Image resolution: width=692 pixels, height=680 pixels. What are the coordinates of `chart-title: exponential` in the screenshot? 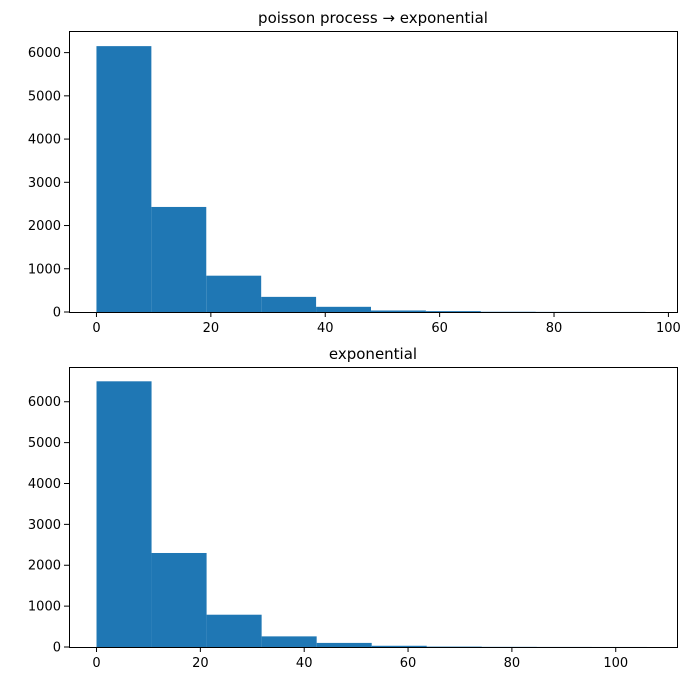 It's located at (373, 354).